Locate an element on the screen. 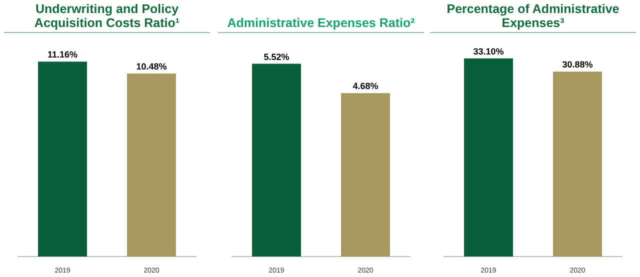 Image resolution: width=640 pixels, height=277 pixels. data-label: 33.10% is located at coordinates (488, 51).